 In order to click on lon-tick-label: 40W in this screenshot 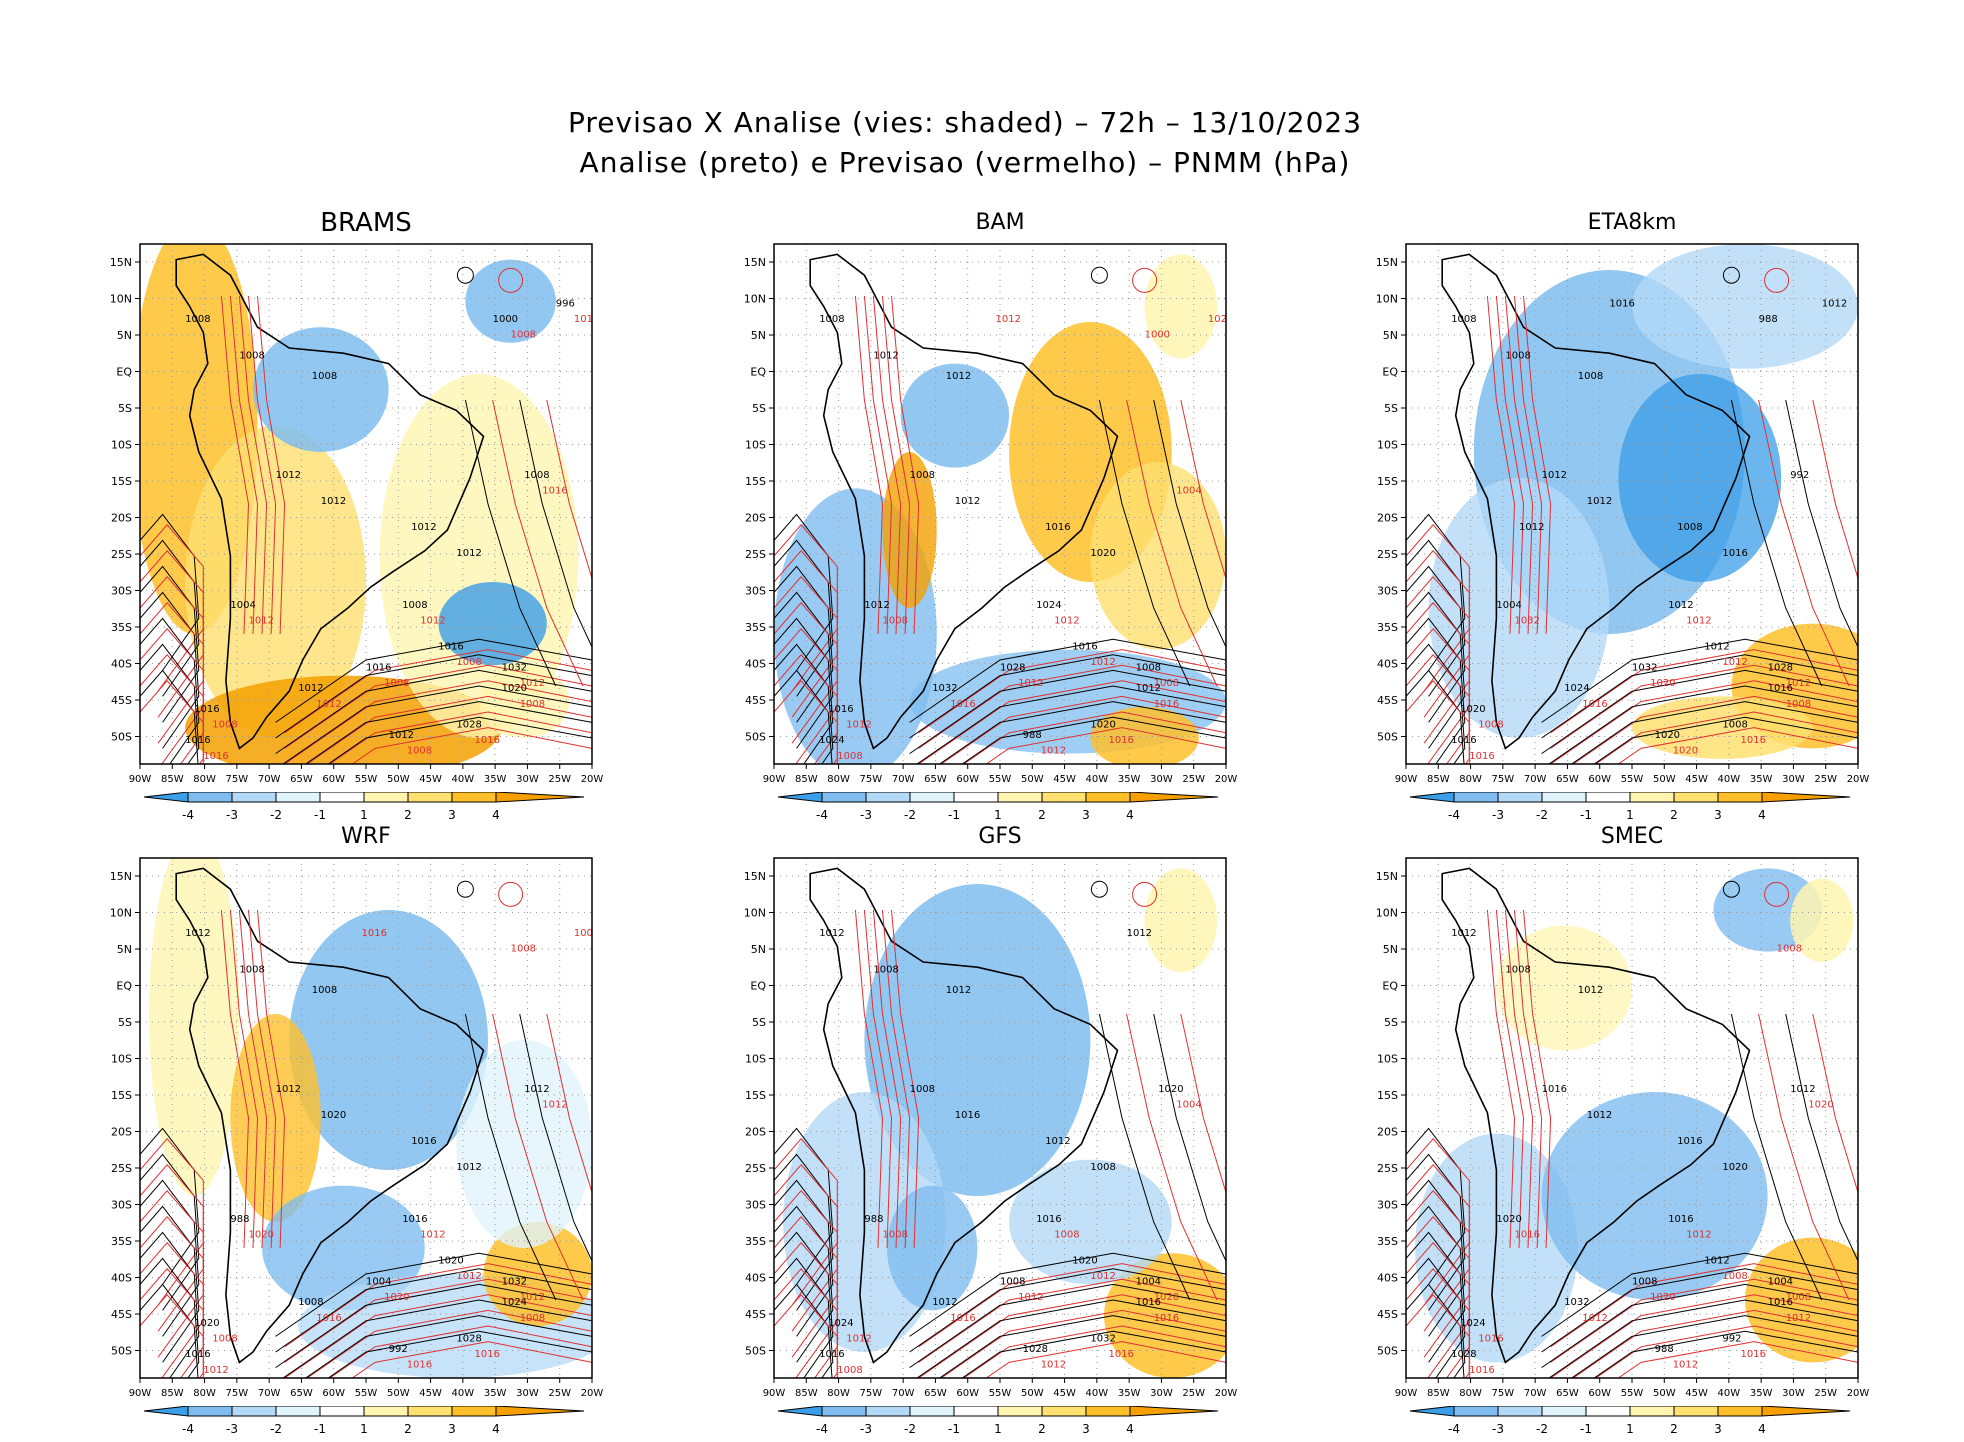, I will do `click(1729, 1393)`.